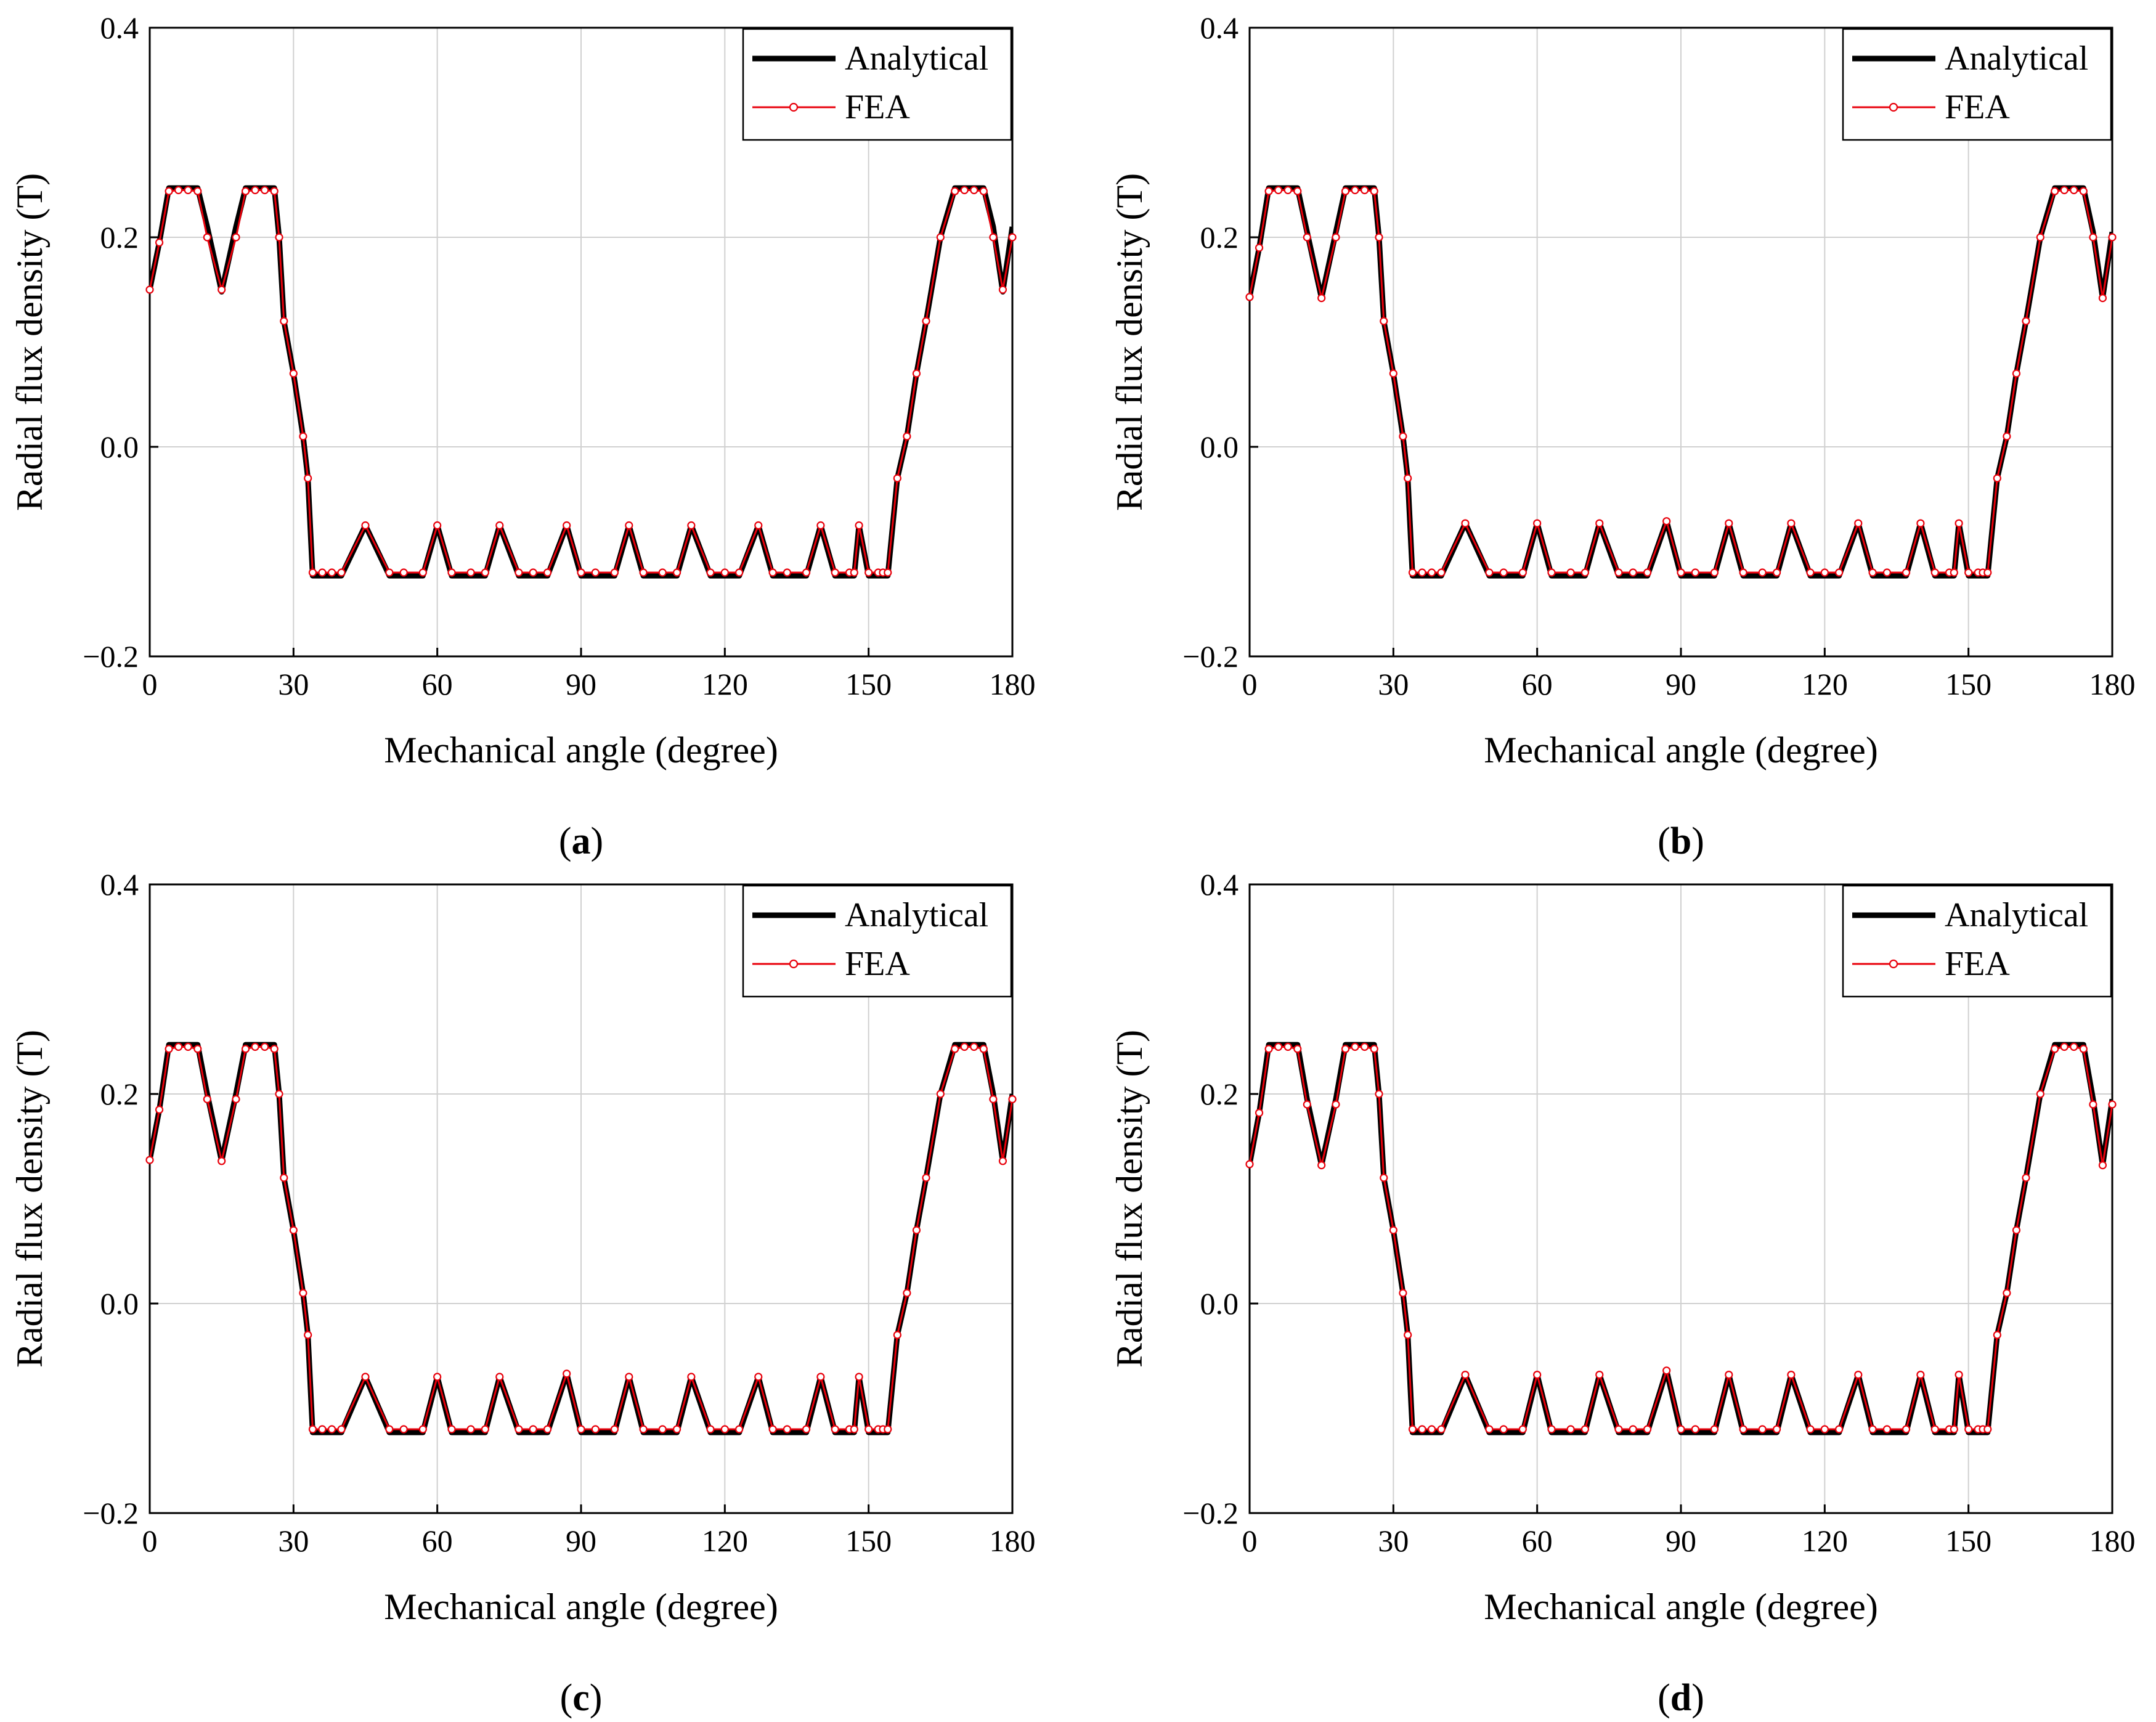  What do you see at coordinates (877, 941) in the screenshot?
I see `legend: Analytical FEA` at bounding box center [877, 941].